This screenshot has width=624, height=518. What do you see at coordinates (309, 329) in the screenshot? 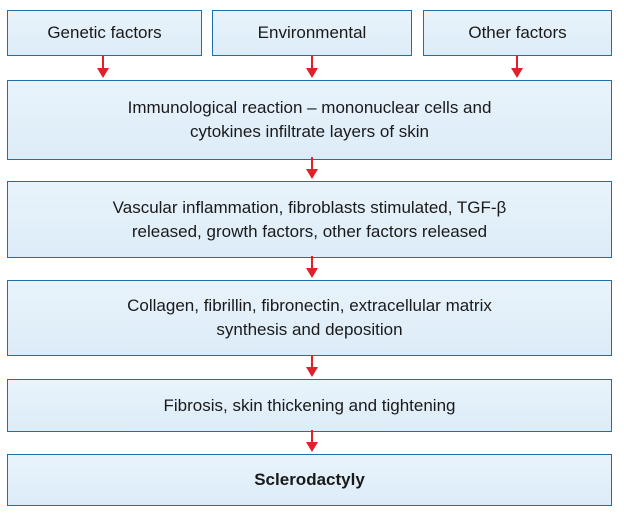
I see `step-text-line: synthesis and deposition` at bounding box center [309, 329].